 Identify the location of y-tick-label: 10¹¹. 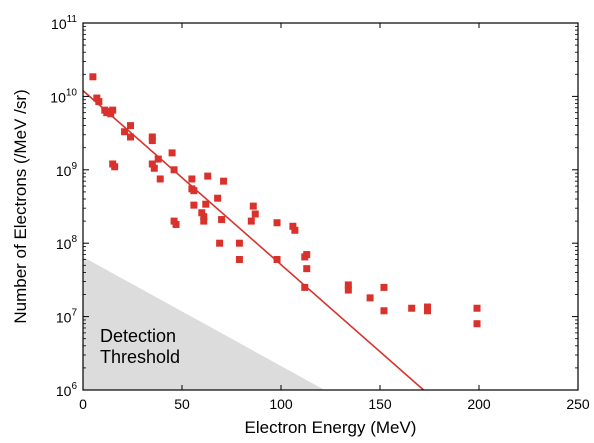
(64, 23).